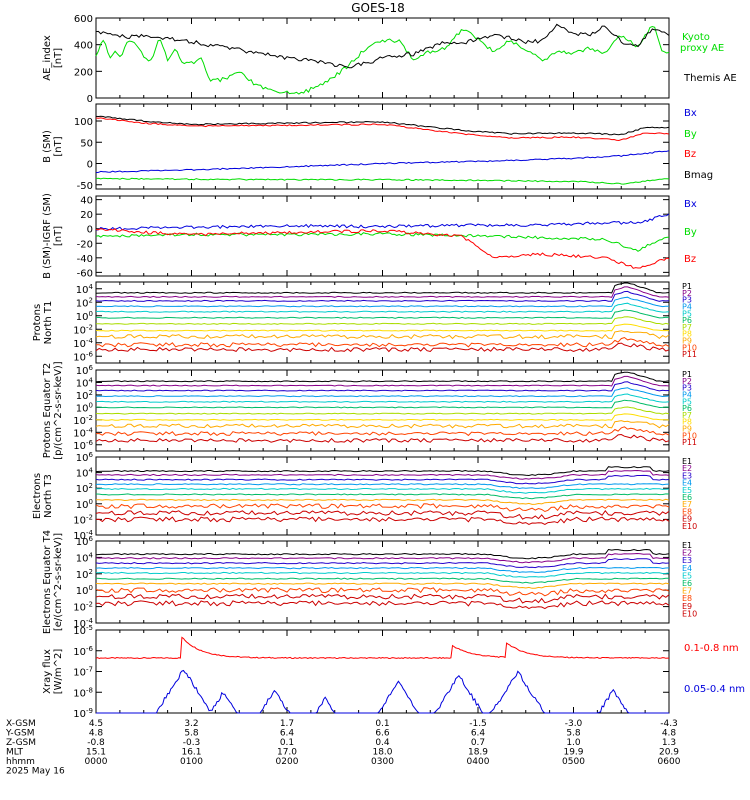 This screenshot has width=750, height=800. What do you see at coordinates (382, 248) in the screenshot?
I see `series-bz` at bounding box center [382, 248].